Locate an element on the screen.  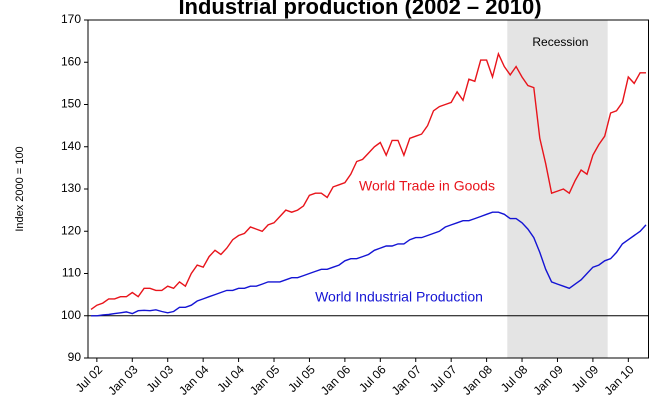
y-tick-label: 140 is located at coordinates (71, 146).